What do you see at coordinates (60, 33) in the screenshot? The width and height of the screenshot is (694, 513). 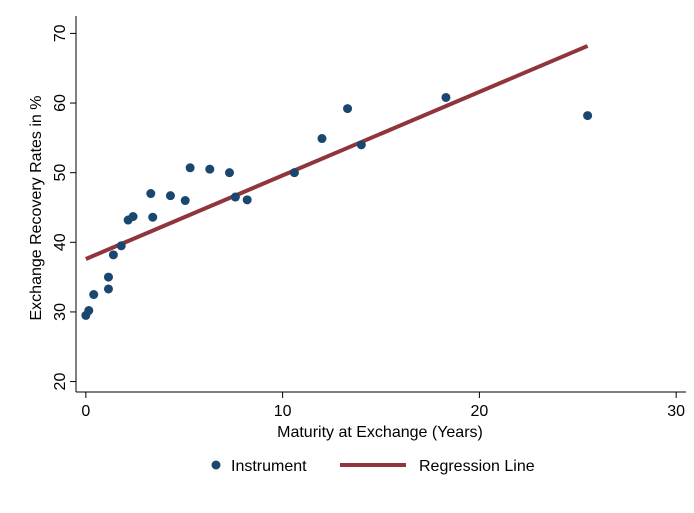 I see `y-tick-label: 70` at bounding box center [60, 33].